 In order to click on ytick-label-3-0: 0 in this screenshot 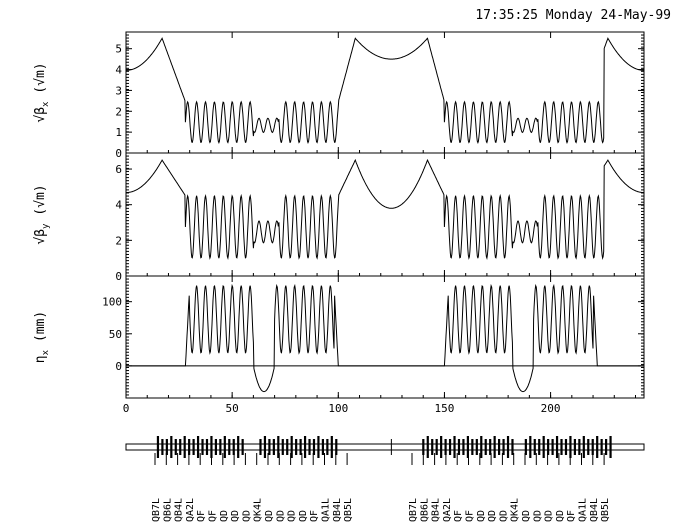, I will do `click(118, 366)`.